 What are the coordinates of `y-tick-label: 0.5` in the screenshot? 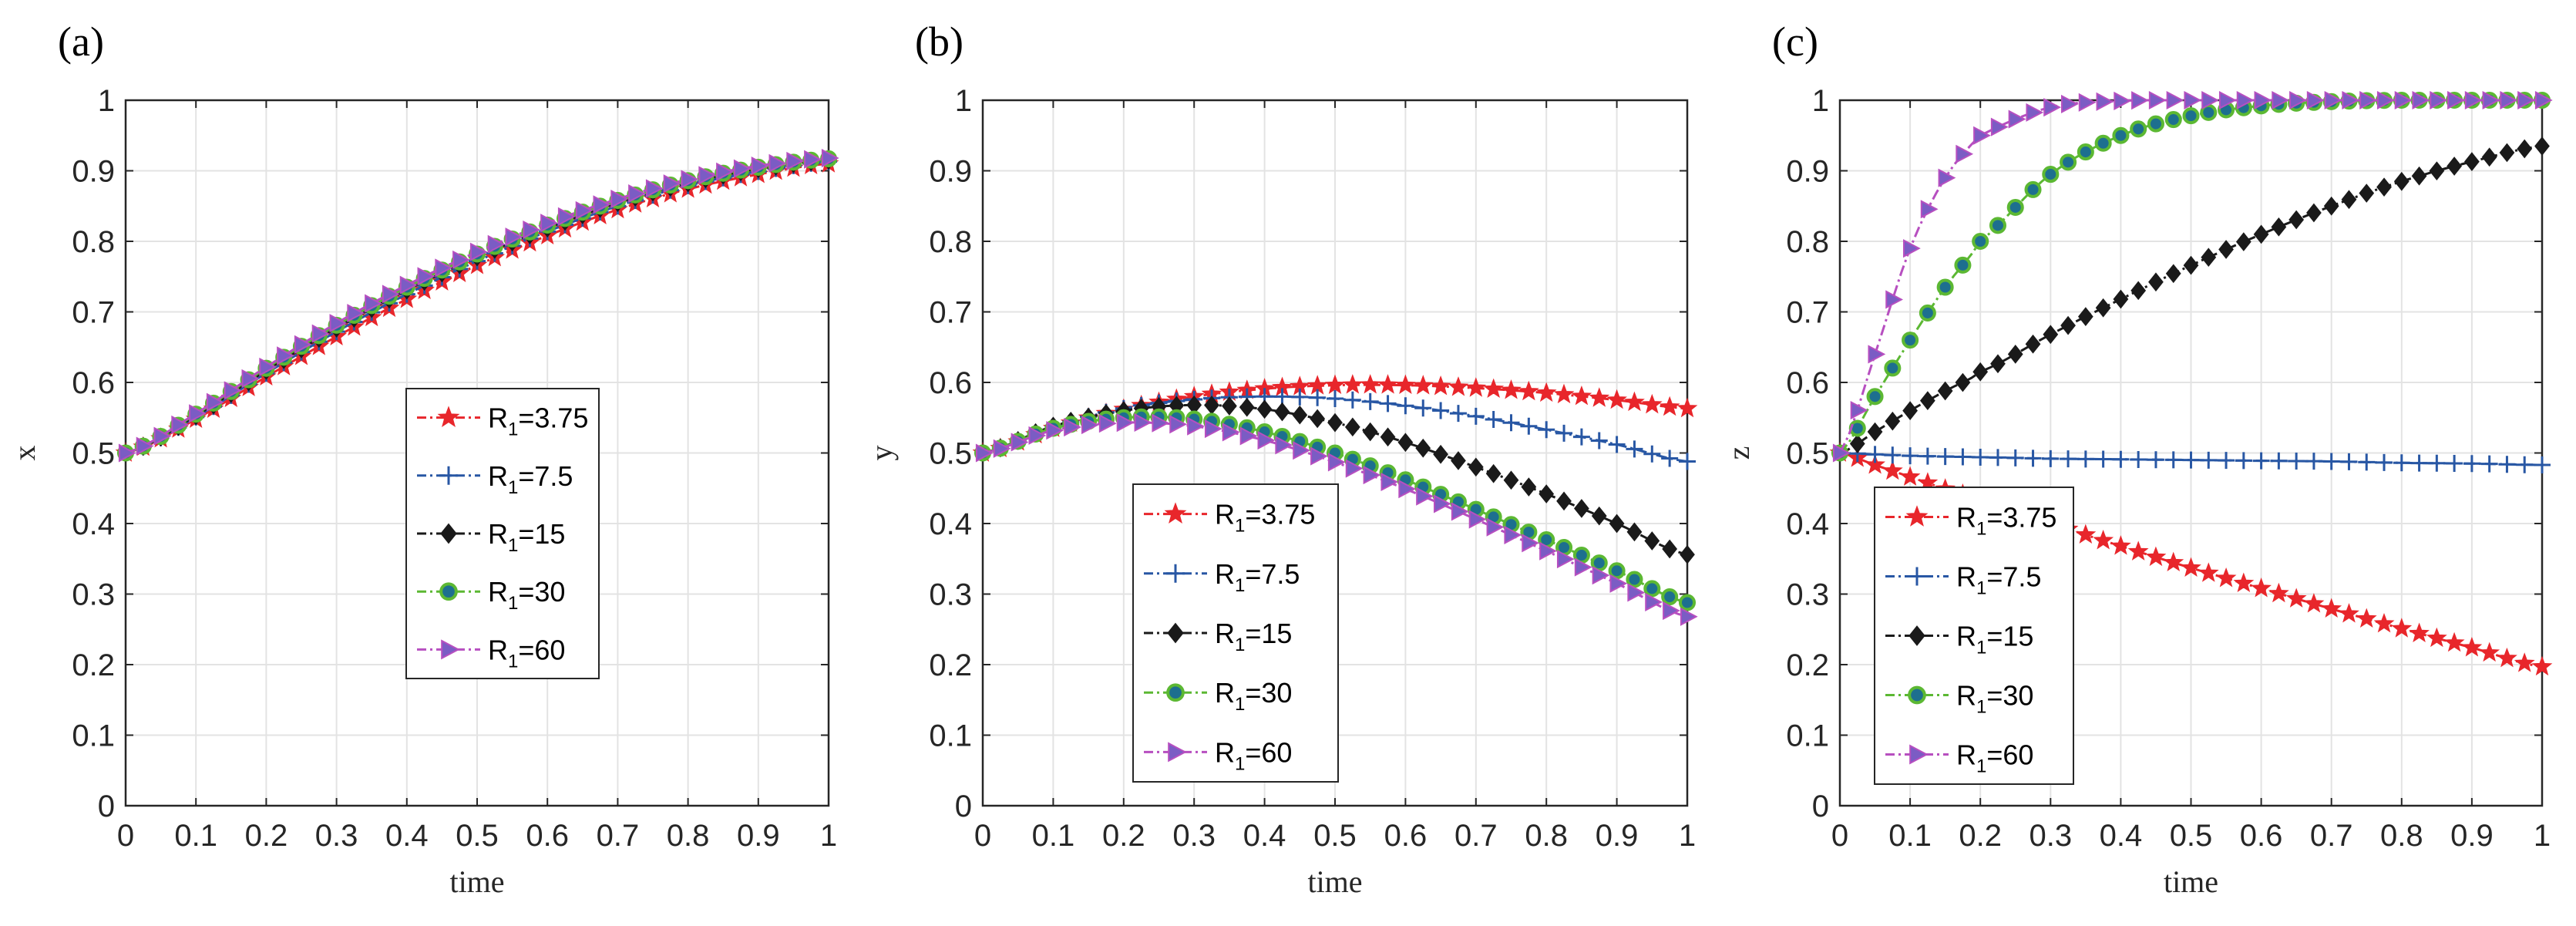 It's located at (950, 454).